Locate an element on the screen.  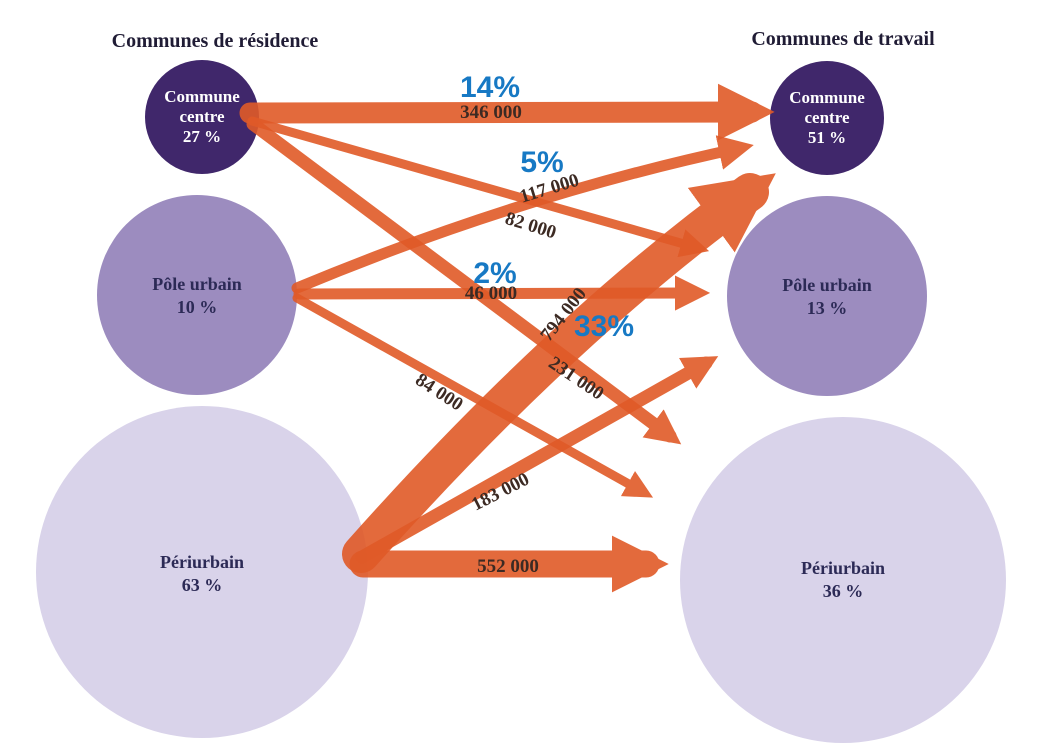
residence-commune-centre-node is located at coordinates (202, 117).